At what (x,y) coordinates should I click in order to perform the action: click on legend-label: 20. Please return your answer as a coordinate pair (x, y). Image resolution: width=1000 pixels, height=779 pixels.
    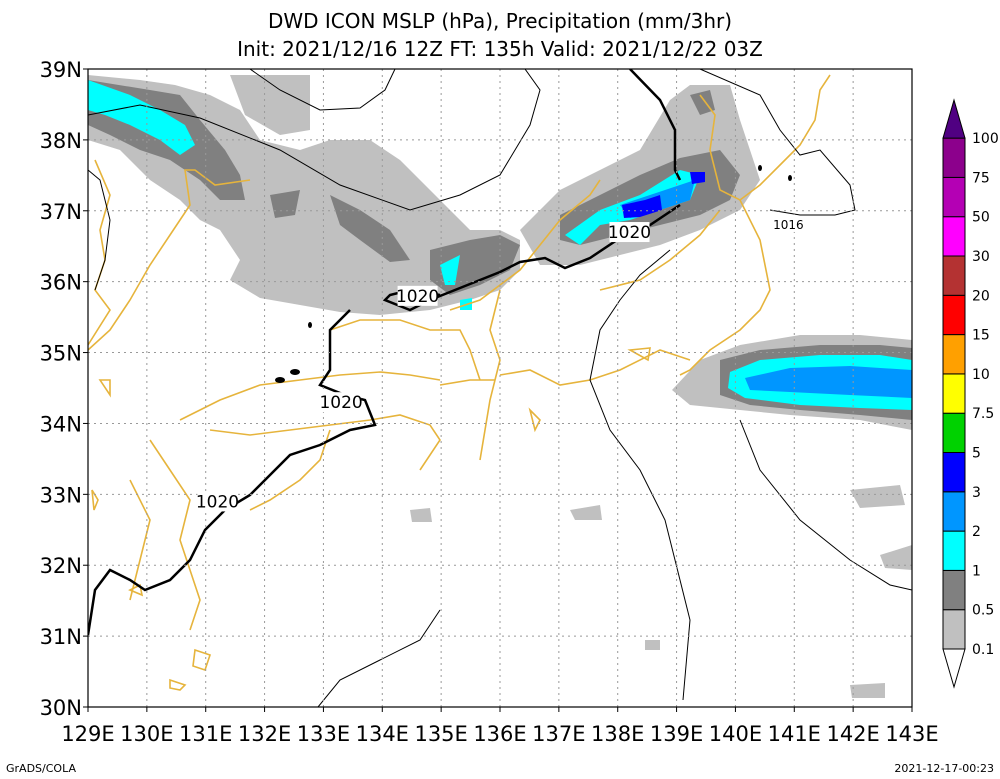
    Looking at the image, I should click on (981, 296).